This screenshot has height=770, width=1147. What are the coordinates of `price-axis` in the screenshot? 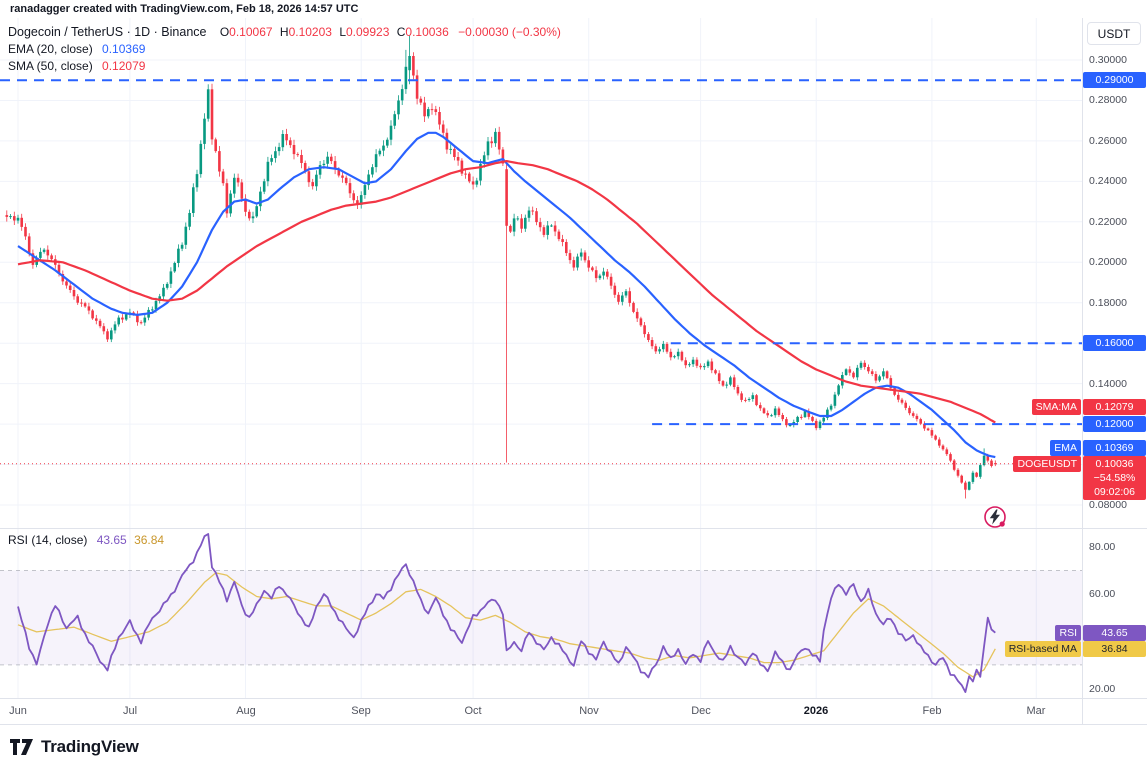 It's located at (1114, 358).